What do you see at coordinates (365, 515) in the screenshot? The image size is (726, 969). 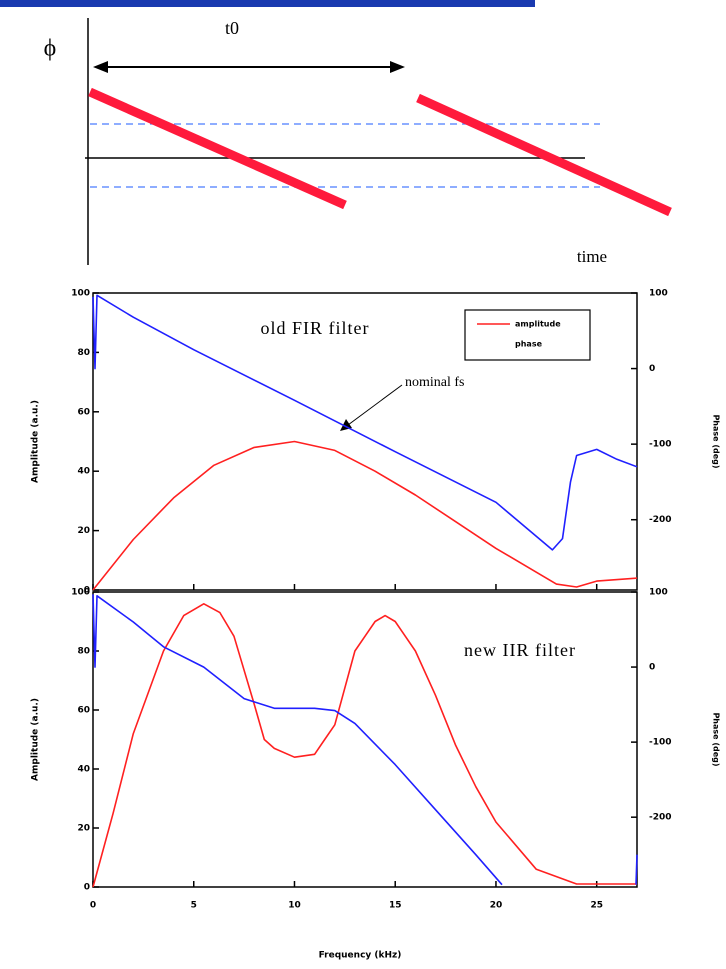 I see `series-line` at bounding box center [365, 515].